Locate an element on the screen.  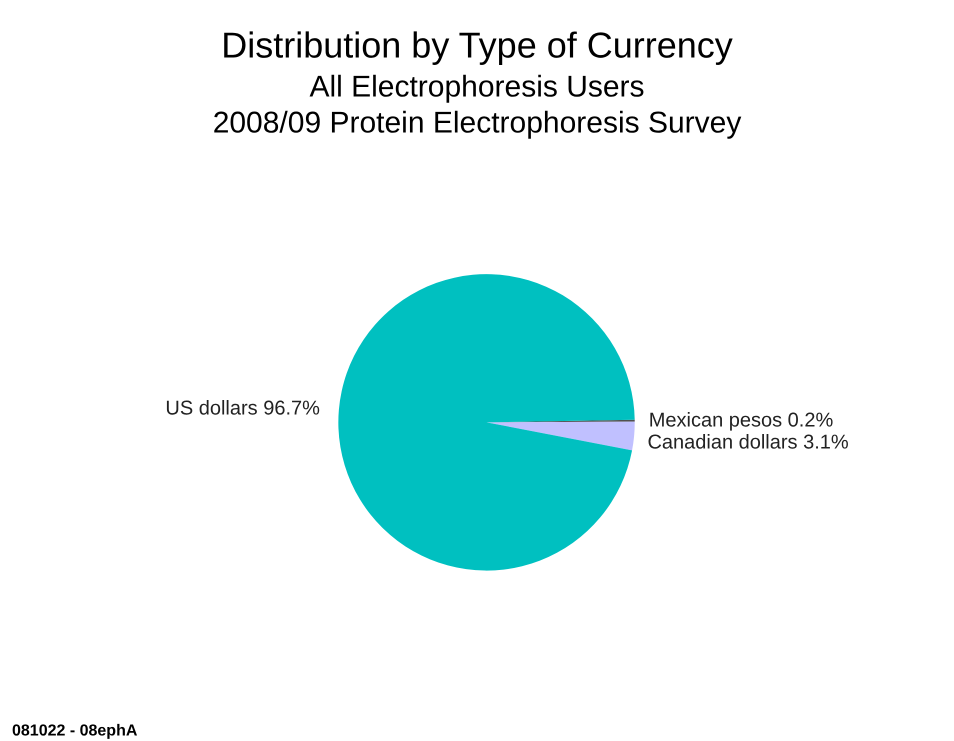
slice-label: US dollars 96.7% is located at coordinates (242, 409).